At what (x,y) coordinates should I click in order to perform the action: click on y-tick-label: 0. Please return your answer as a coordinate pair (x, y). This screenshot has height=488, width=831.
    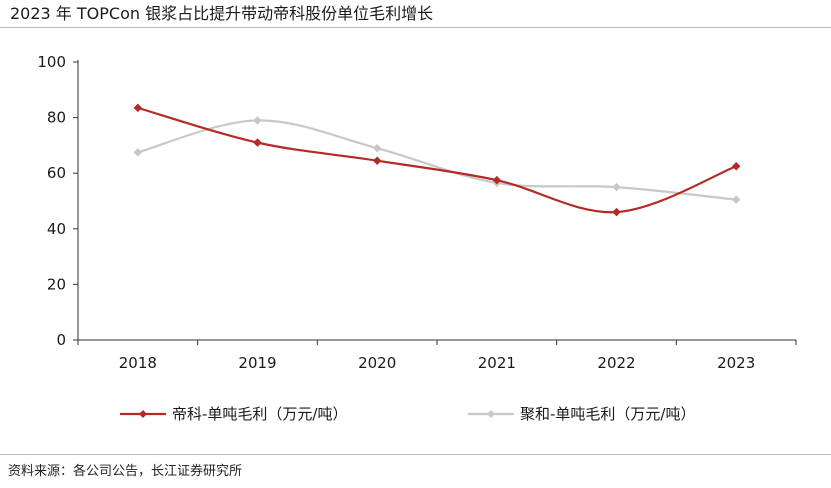
    Looking at the image, I should click on (61, 340).